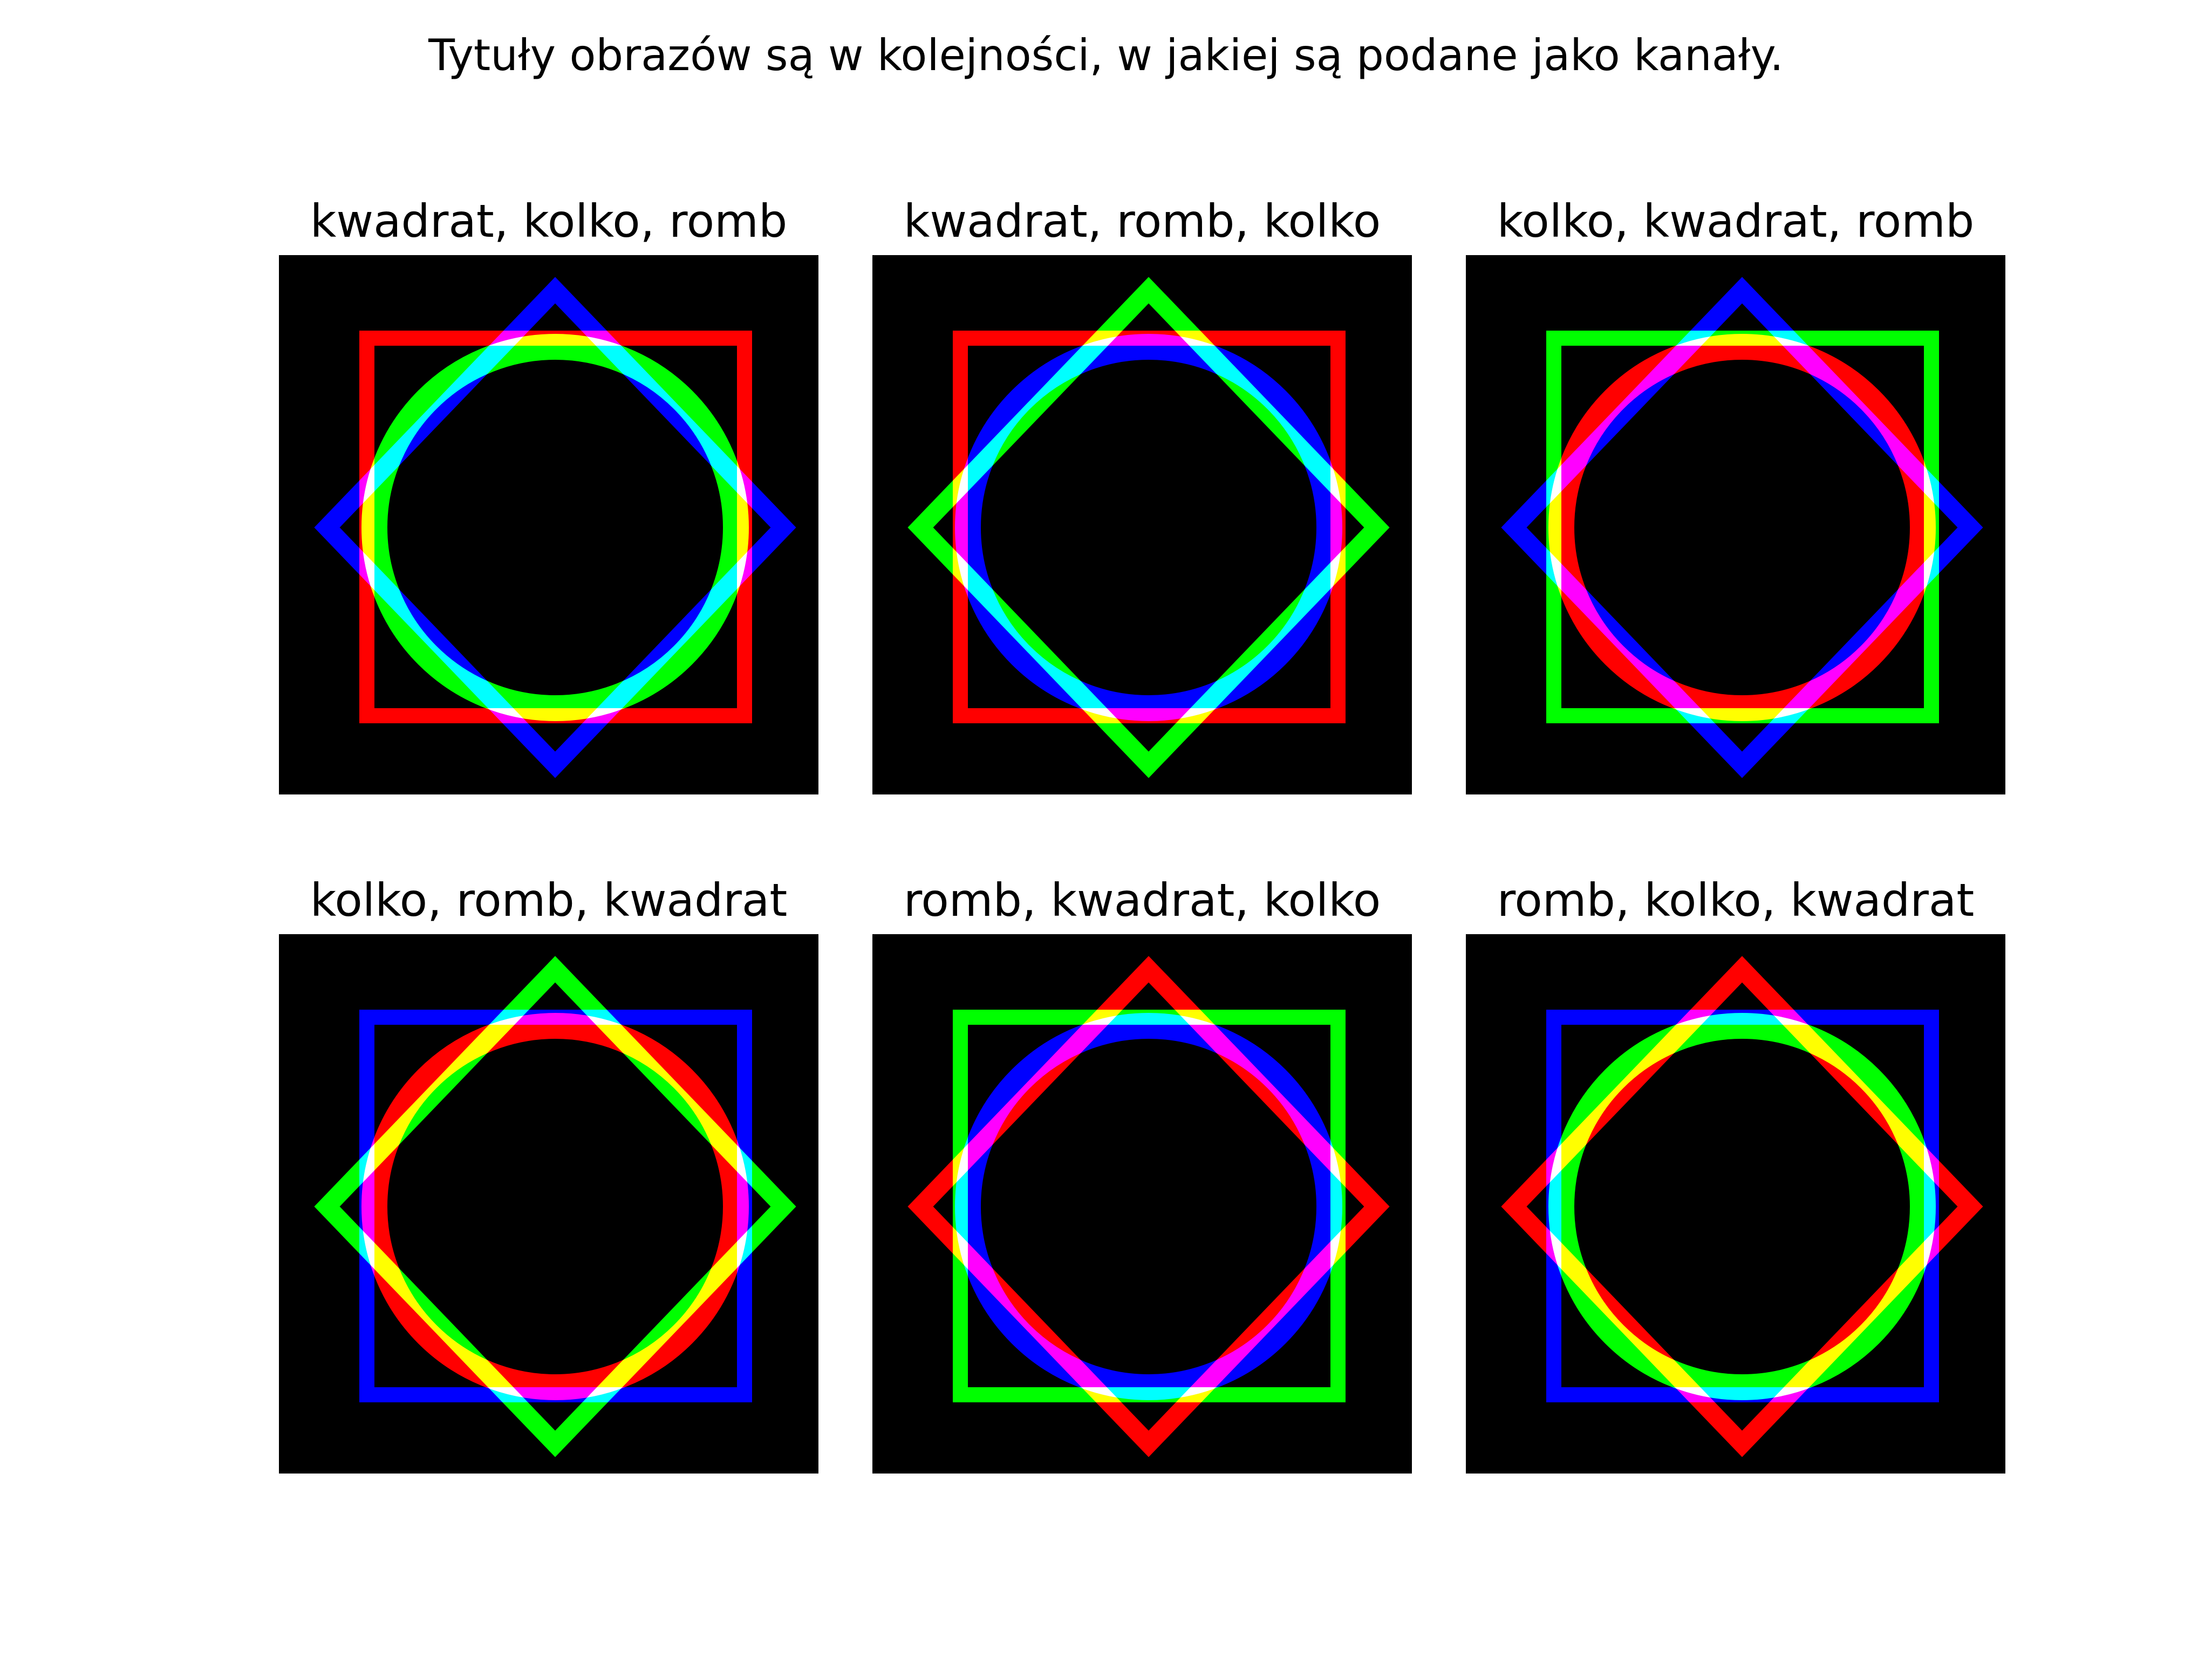 The image size is (2212, 1672). I want to click on panel-title: kwadrat, romb, kolko, so click(1142, 221).